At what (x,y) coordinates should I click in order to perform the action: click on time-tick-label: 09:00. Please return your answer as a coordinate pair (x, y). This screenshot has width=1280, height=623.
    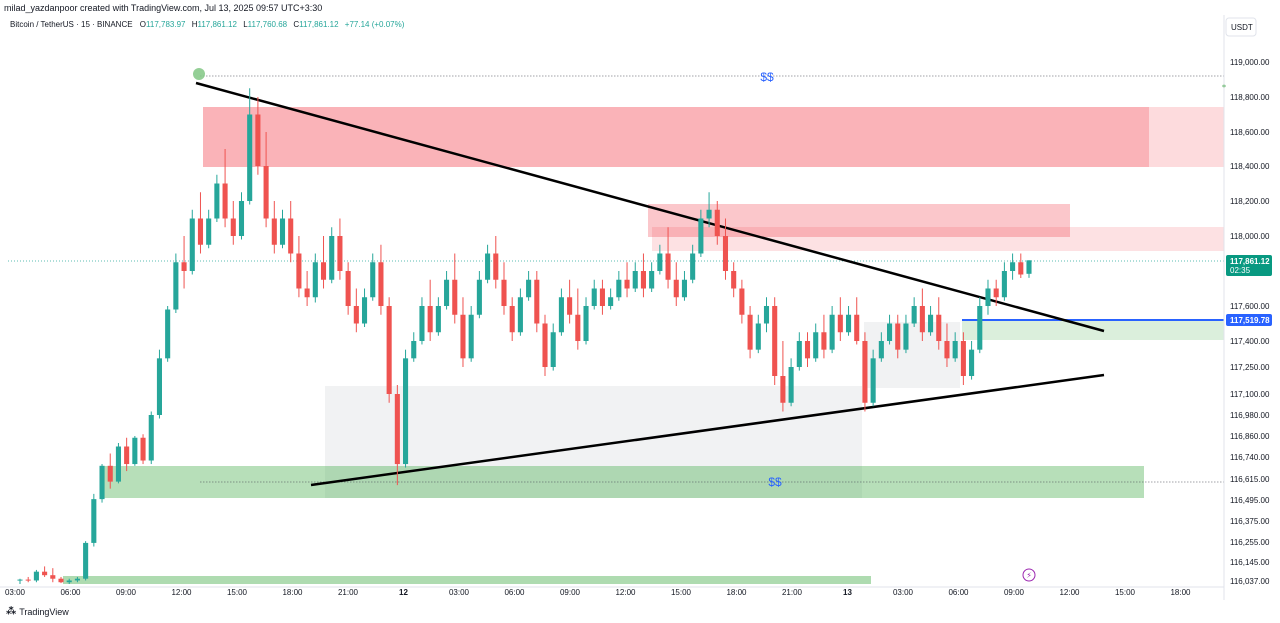
    Looking at the image, I should click on (570, 592).